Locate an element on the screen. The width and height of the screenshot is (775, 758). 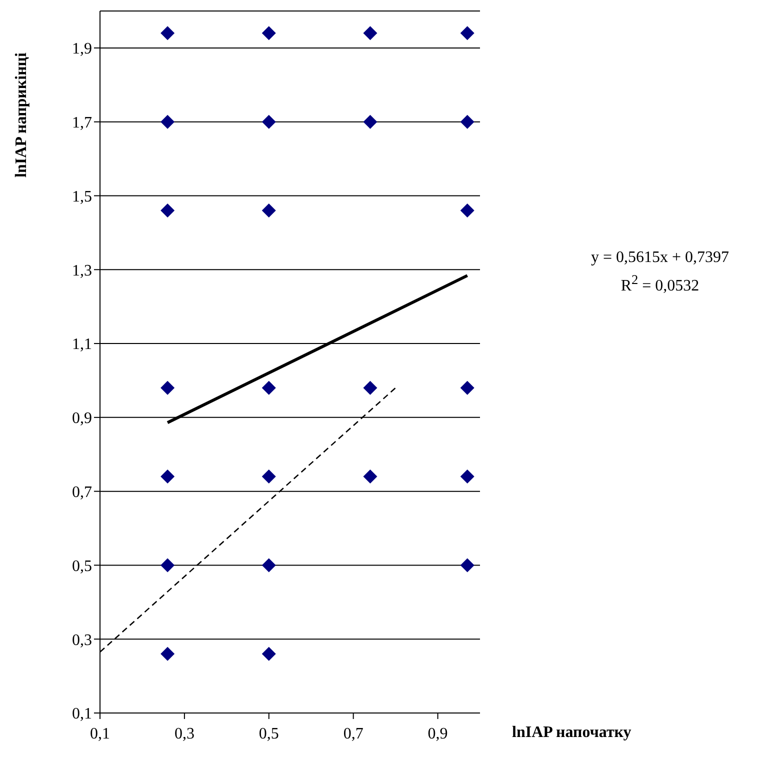
y-tick-label: 1,7 is located at coordinates (82, 123).